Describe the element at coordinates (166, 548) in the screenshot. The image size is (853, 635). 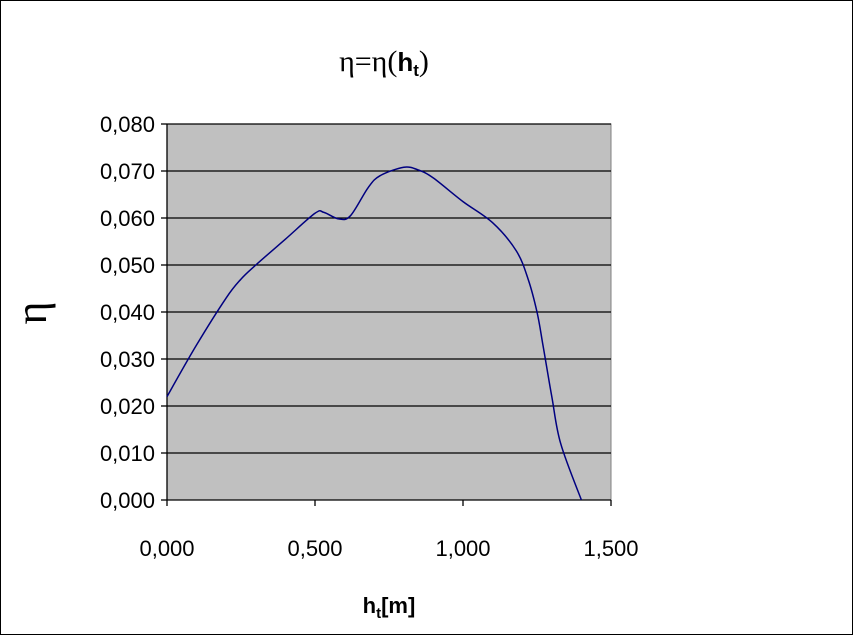
I see `x-tick-label: 0,000` at that location.